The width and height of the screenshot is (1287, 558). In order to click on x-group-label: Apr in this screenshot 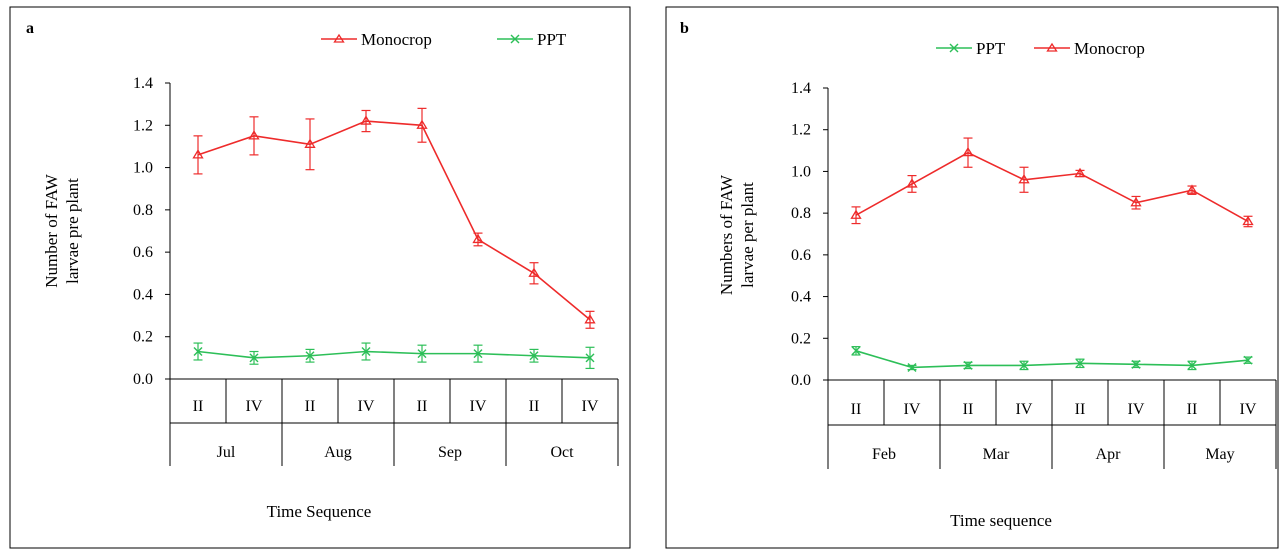, I will do `click(1109, 454)`.